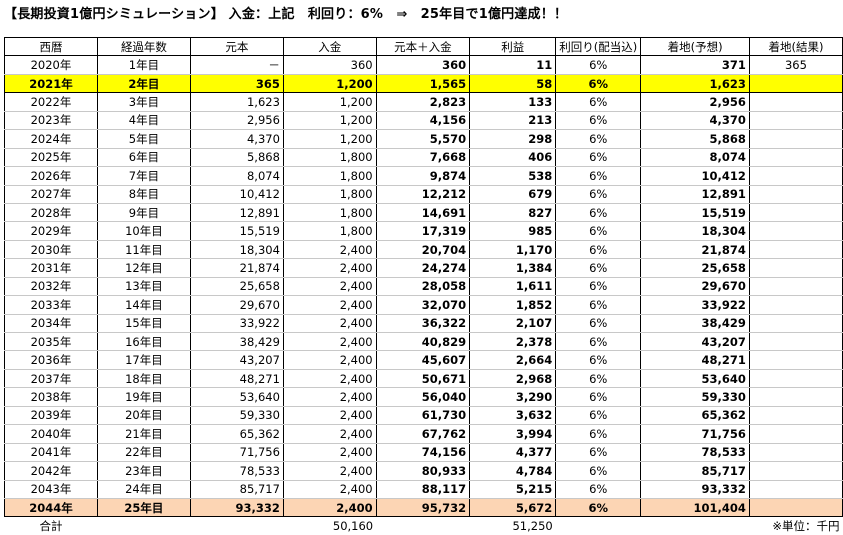 The image size is (843, 535). Describe the element at coordinates (513, 324) in the screenshot. I see `cell-profit: 2,107` at that location.